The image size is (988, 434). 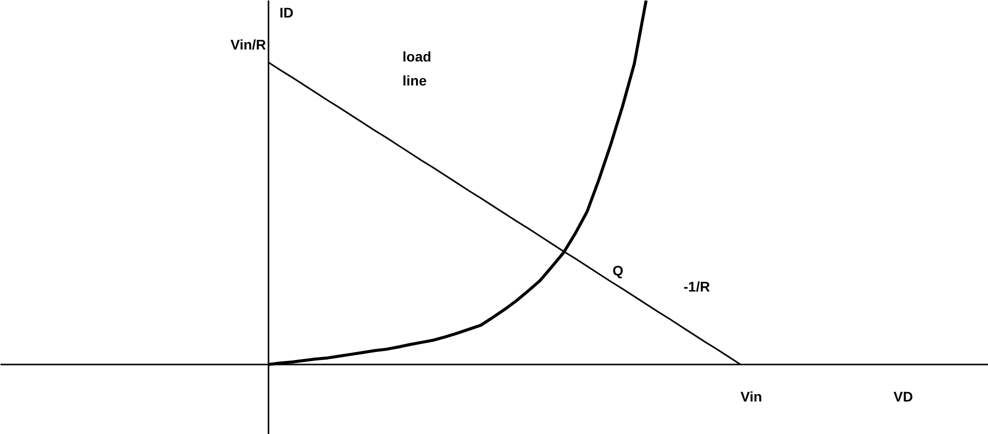 I want to click on annotation: load line, so click(x=417, y=68).